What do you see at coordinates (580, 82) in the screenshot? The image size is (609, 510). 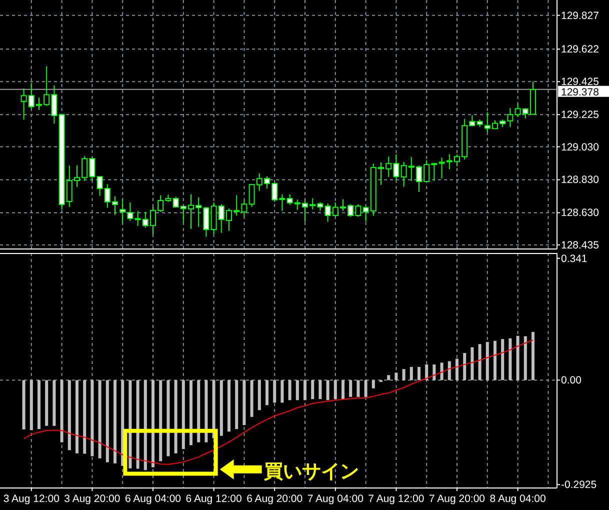 I see `y-tick-label: 129.425` at bounding box center [580, 82].